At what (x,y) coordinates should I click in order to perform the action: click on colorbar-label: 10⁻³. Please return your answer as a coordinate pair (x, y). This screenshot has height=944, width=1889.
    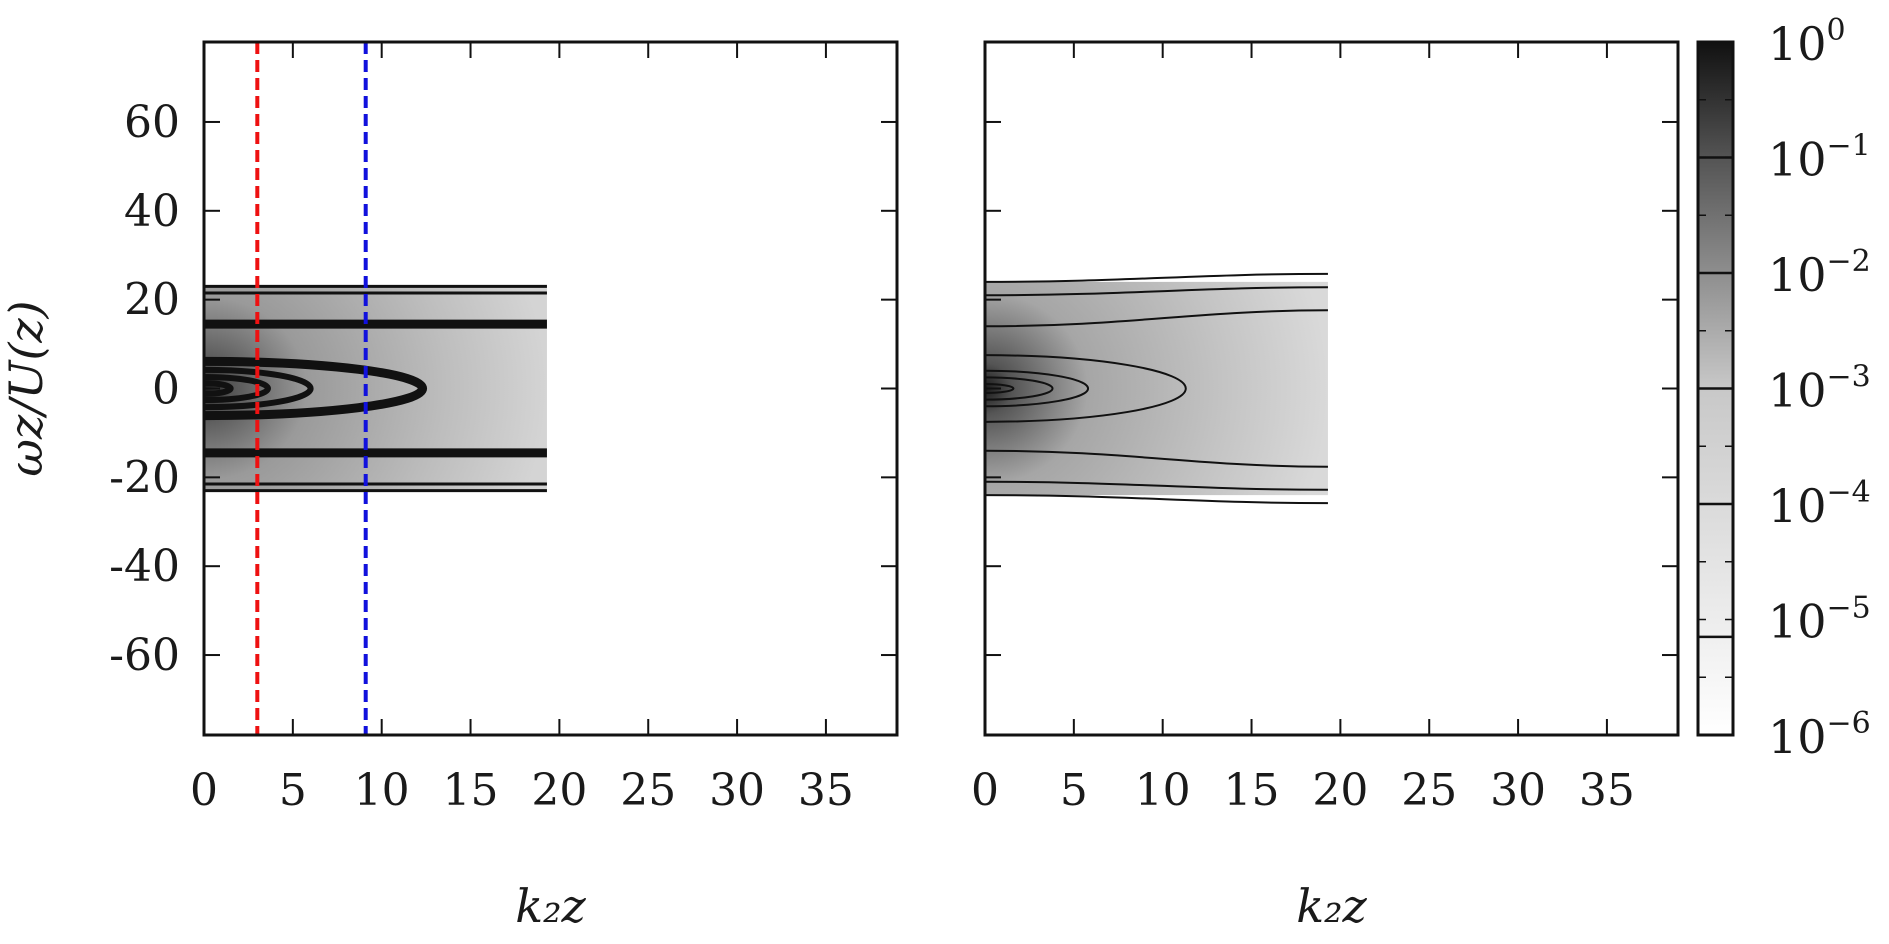
    Looking at the image, I should click on (1819, 389).